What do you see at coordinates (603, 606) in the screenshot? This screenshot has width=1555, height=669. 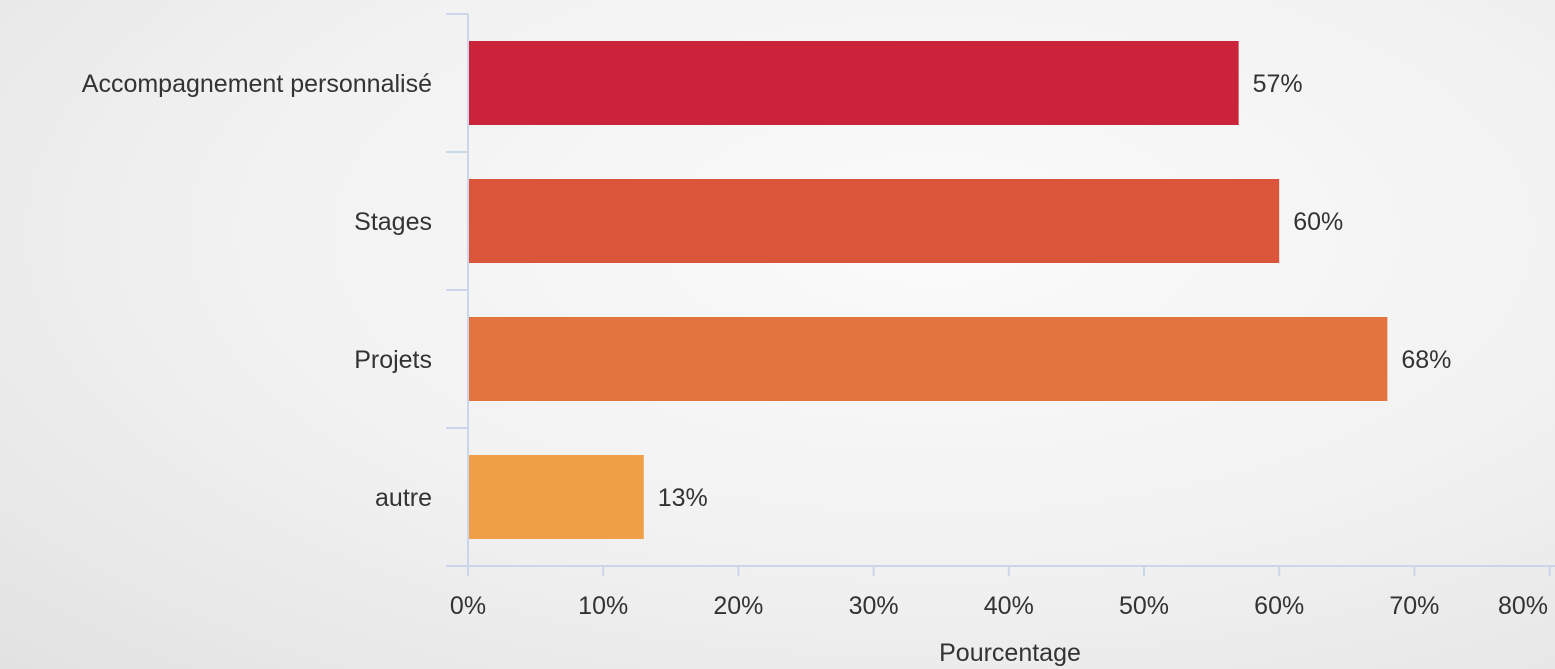 I see `x-tick-label: 10%` at bounding box center [603, 606].